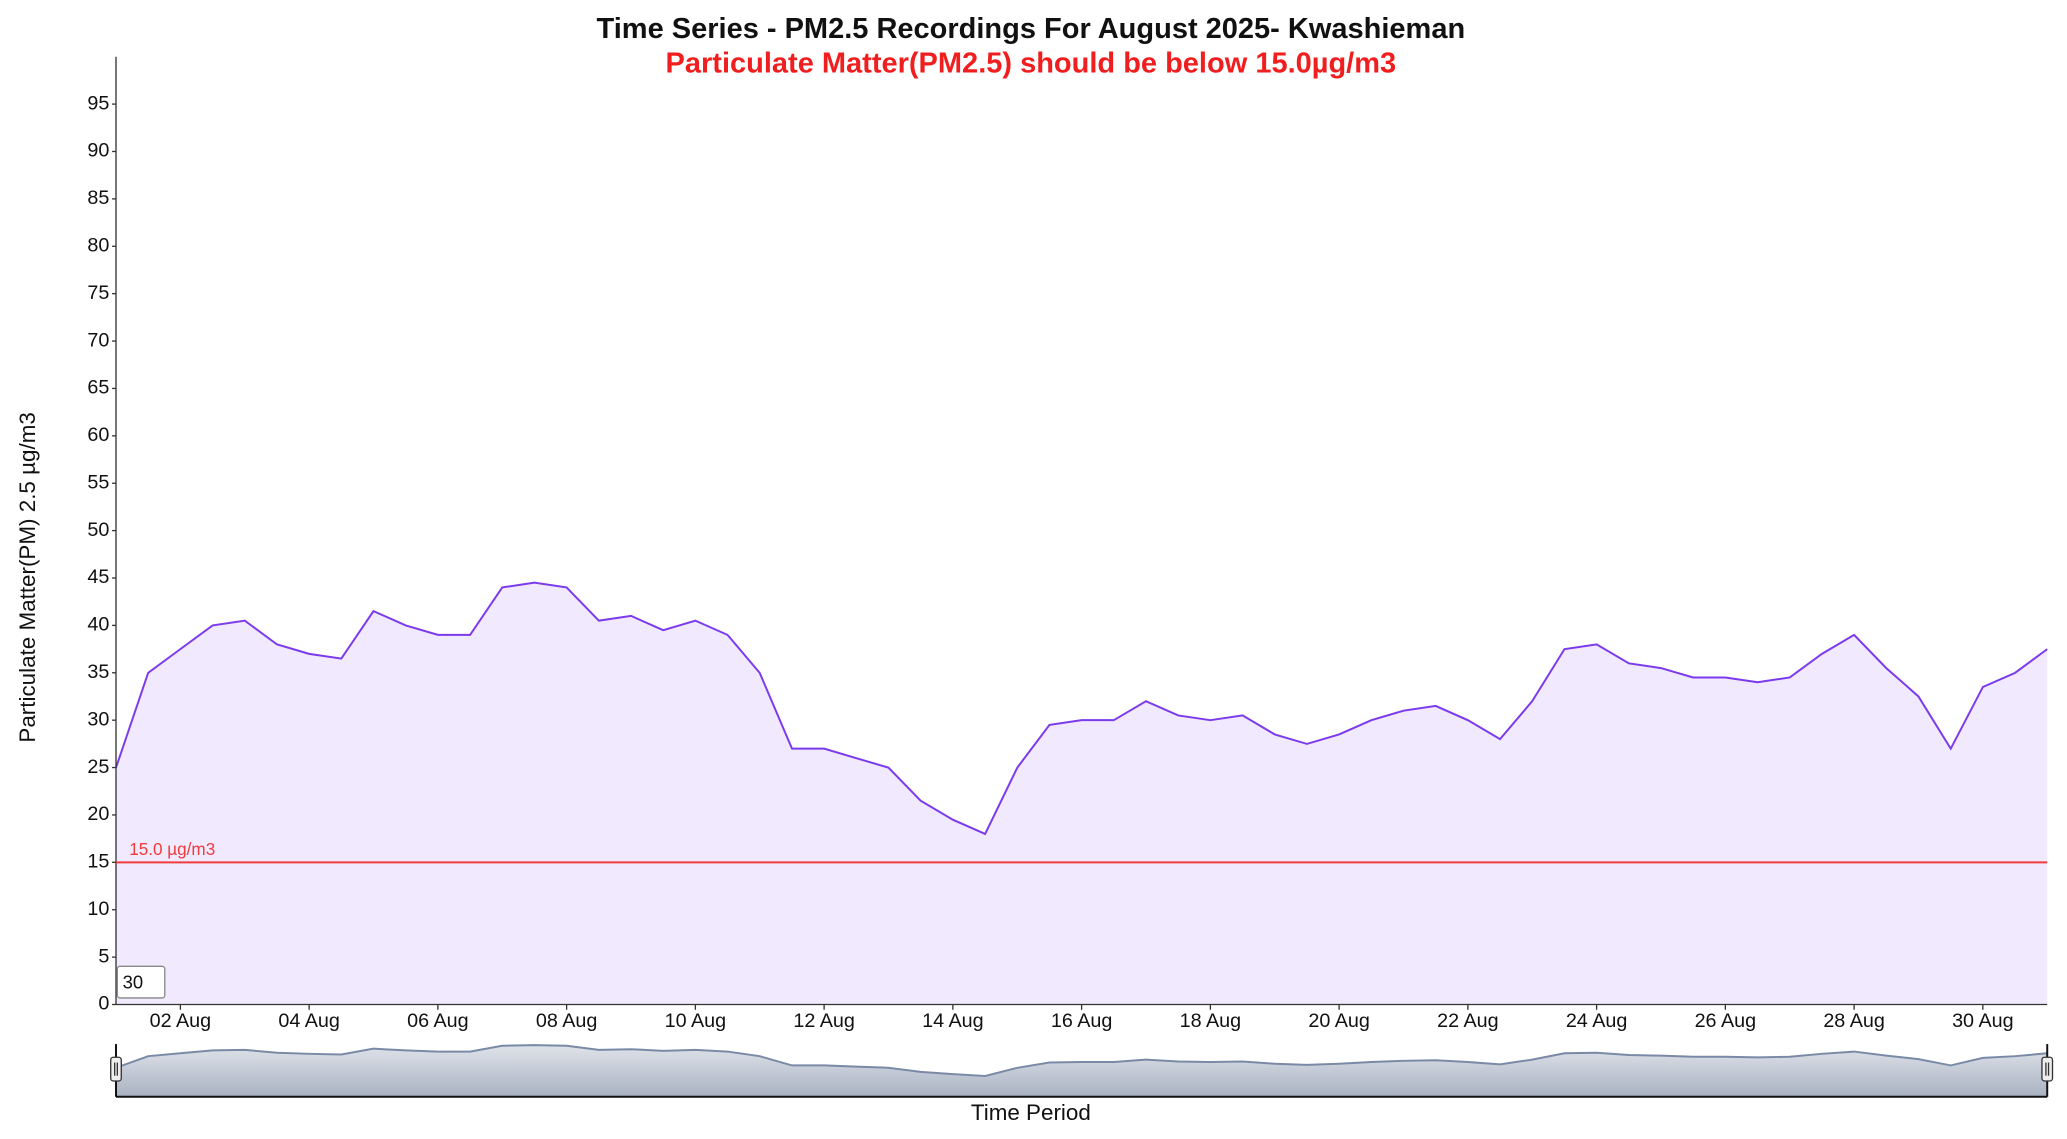 Image resolution: width=2067 pixels, height=1139 pixels. I want to click on x-tick-label: 30 Aug, so click(1983, 1021).